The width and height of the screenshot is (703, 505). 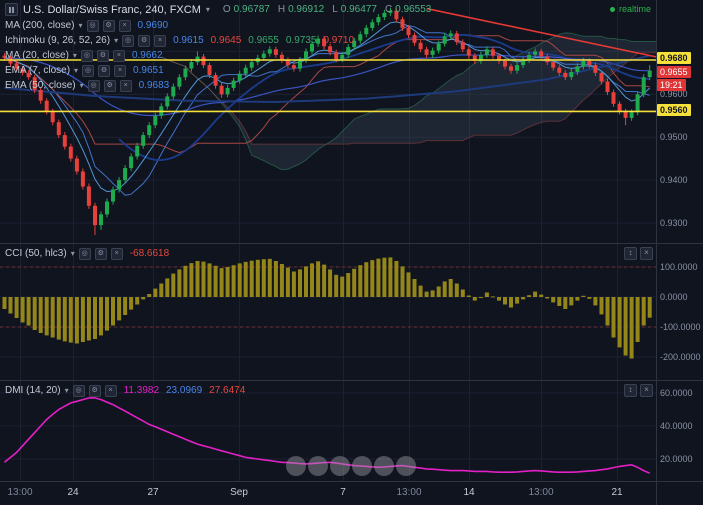 I want to click on indicator-label: CCI (50, hlc3), so click(x=36, y=253).